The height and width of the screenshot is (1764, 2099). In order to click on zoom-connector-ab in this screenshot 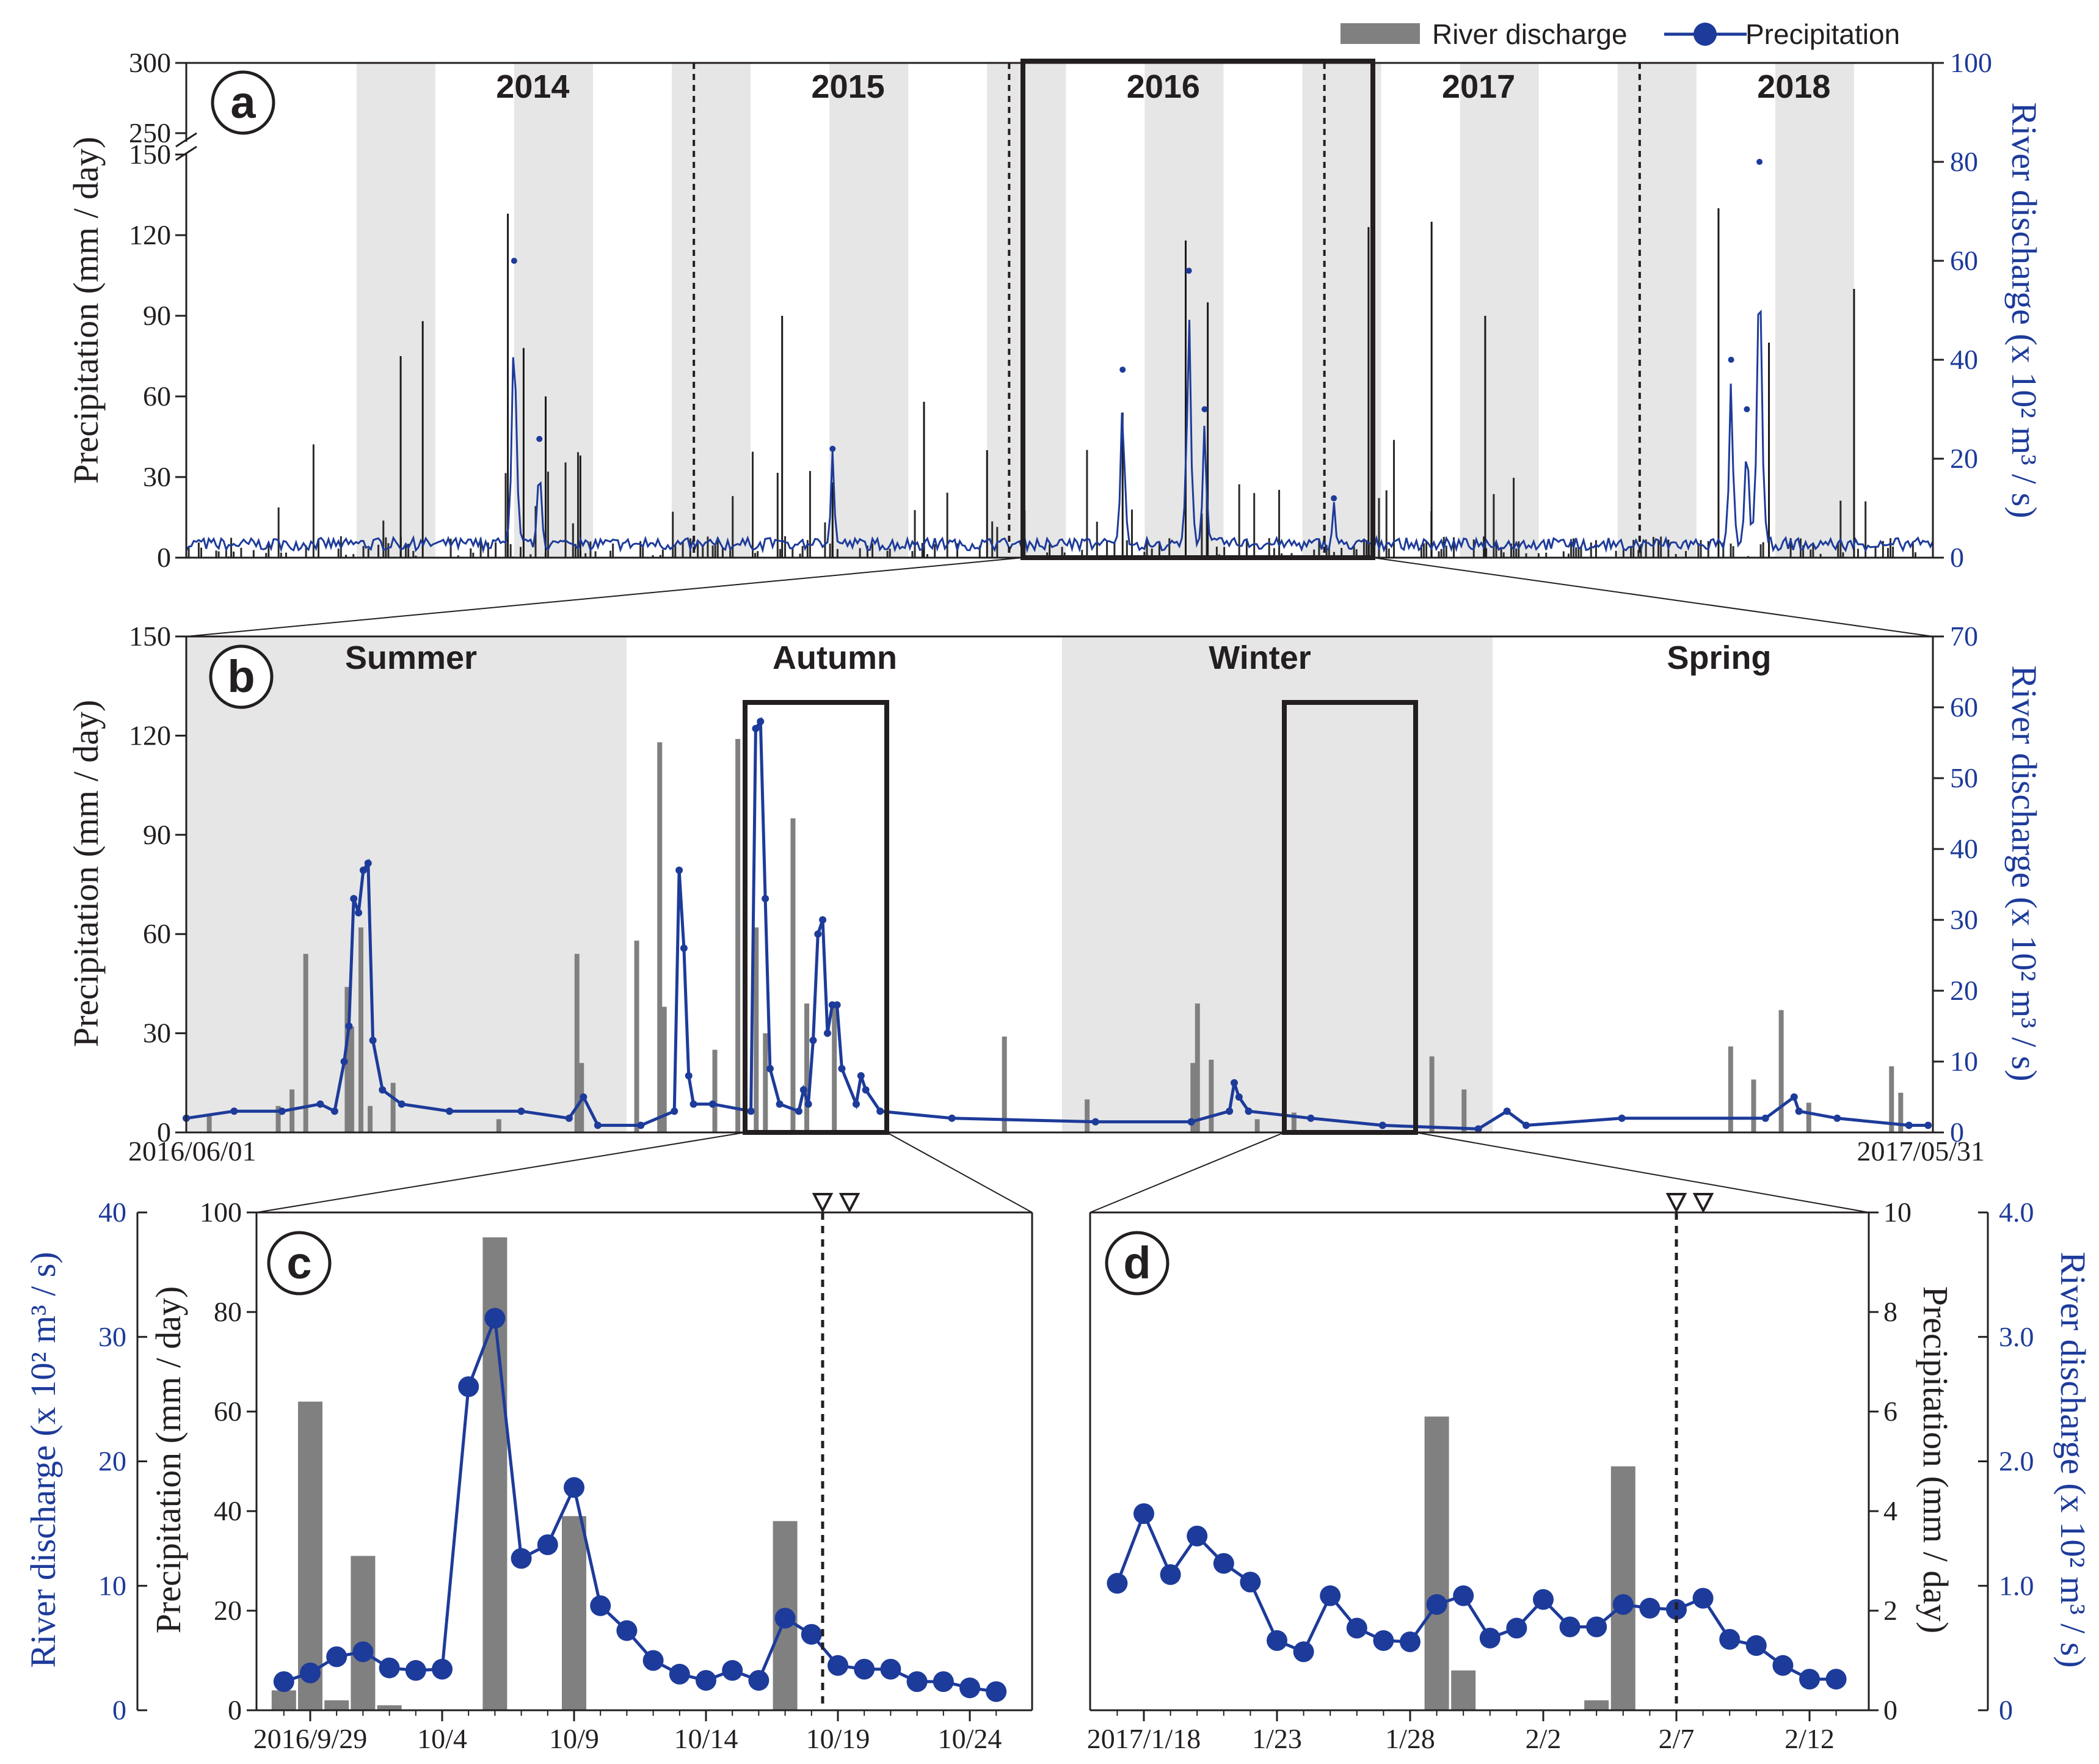, I will do `click(605, 597)`.